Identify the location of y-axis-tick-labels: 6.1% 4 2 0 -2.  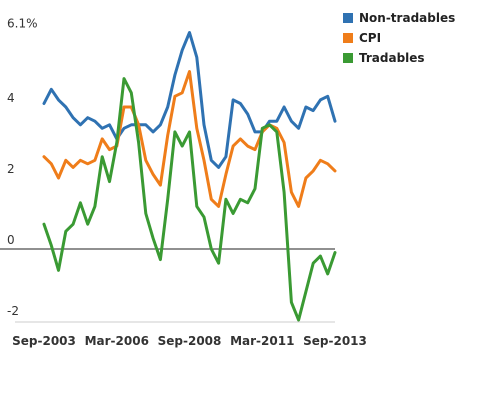
(22, 167).